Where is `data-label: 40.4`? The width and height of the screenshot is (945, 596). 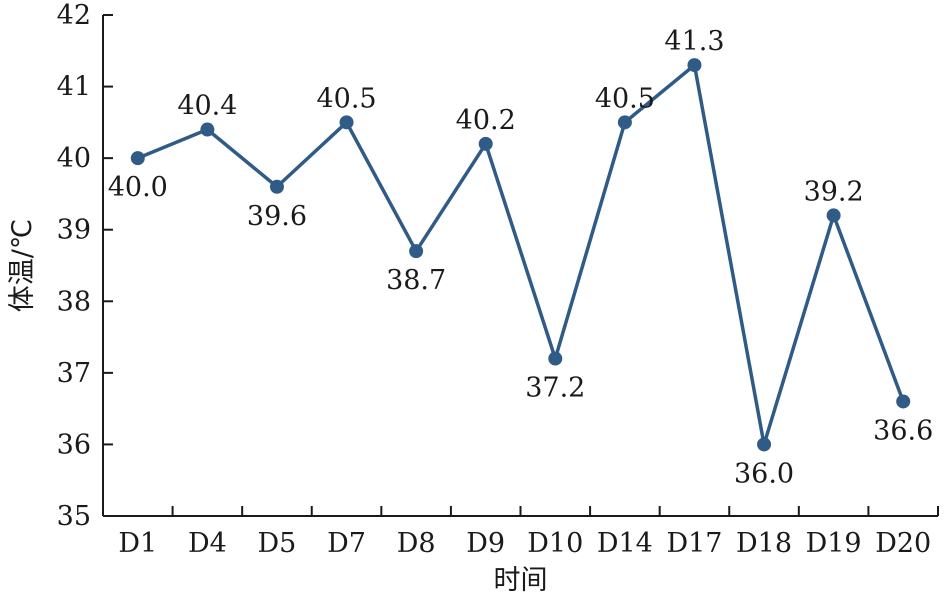
data-label: 40.4 is located at coordinates (207, 106).